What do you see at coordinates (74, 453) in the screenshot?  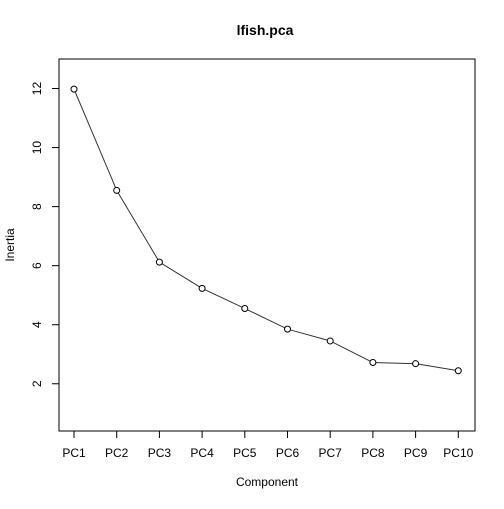 I see `x-tick-label: PC1` at bounding box center [74, 453].